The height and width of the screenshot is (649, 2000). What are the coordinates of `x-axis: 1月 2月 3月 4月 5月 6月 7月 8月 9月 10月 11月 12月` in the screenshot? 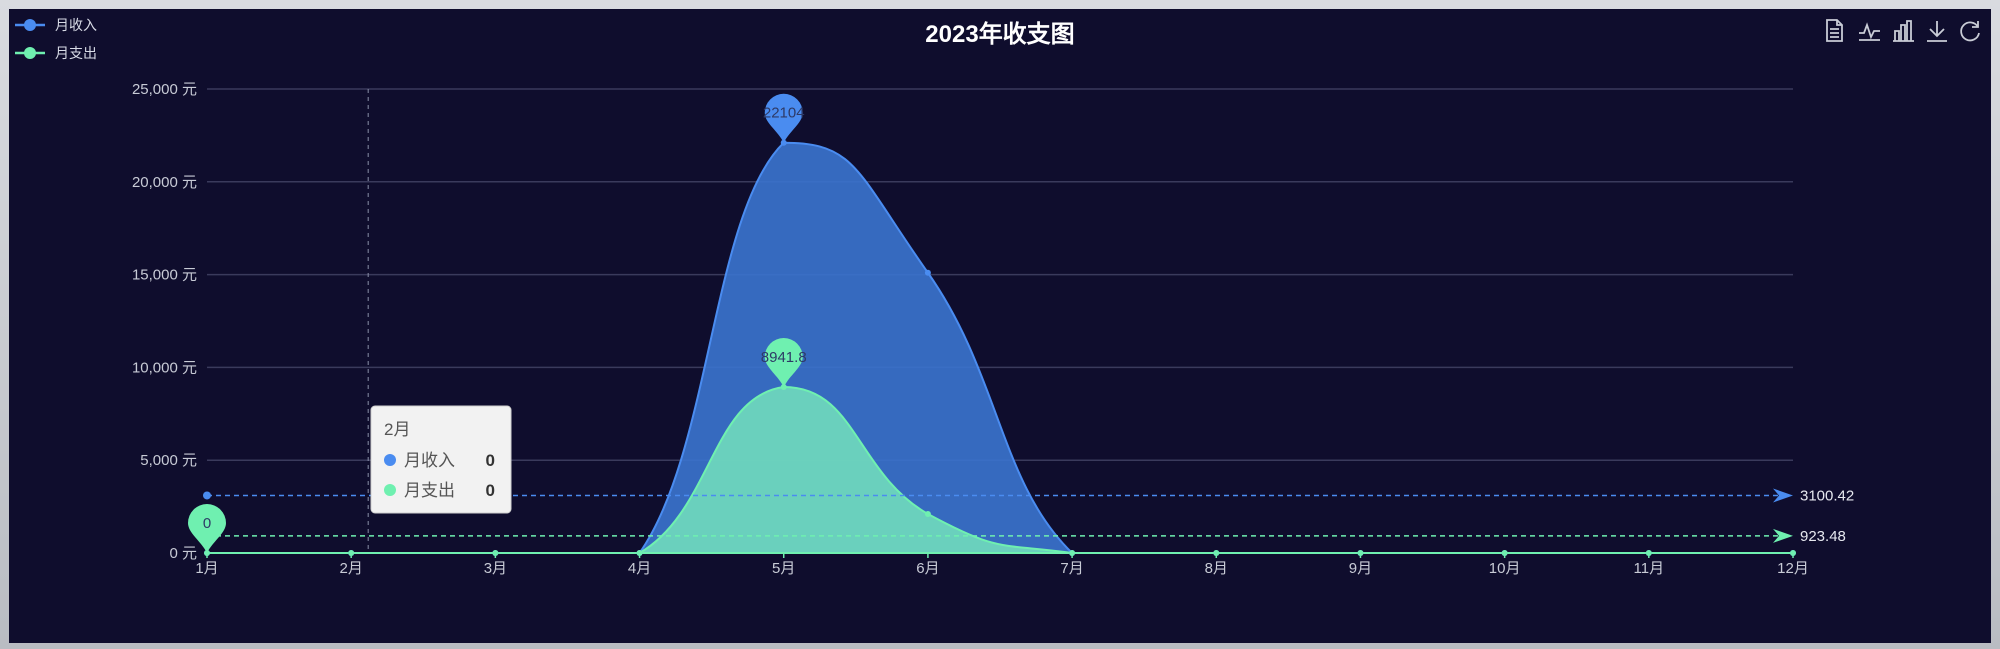 It's located at (1002, 564).